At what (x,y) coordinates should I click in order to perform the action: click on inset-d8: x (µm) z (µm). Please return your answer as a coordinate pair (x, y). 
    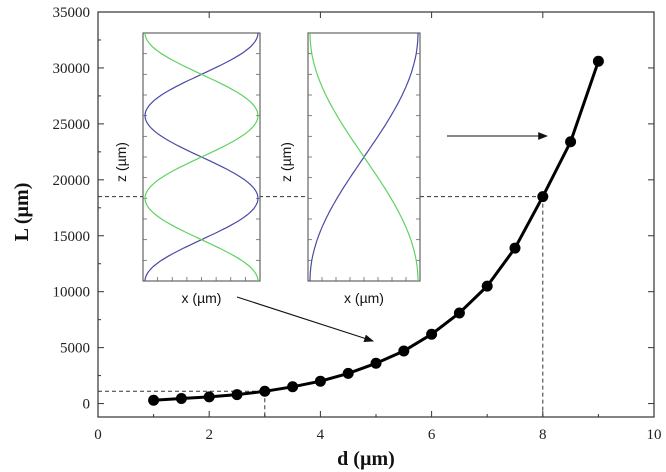
    Looking at the image, I should click on (349, 169).